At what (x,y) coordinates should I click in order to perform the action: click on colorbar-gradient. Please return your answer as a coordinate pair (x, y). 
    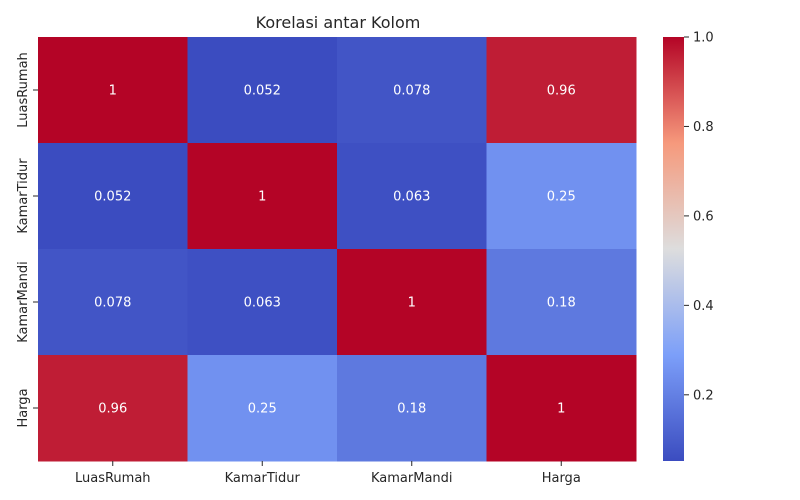
    Looking at the image, I should click on (673, 249).